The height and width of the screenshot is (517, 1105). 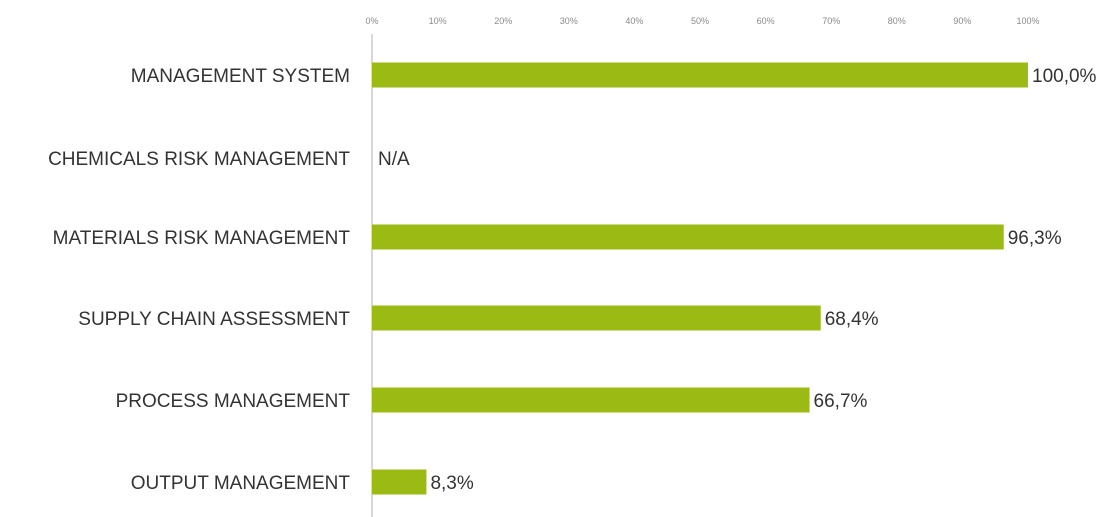 What do you see at coordinates (202, 238) in the screenshot?
I see `category-label: MATERIALS RISK MANAGEMENT` at bounding box center [202, 238].